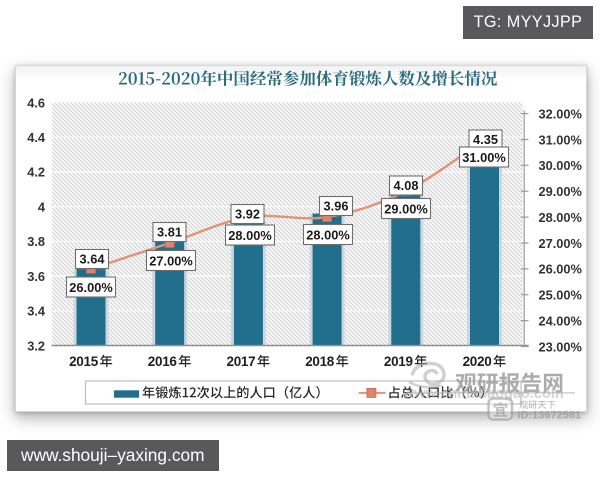 The image size is (600, 480). Describe the element at coordinates (247, 214) in the screenshot. I see `svg-text: 3.92` at that location.